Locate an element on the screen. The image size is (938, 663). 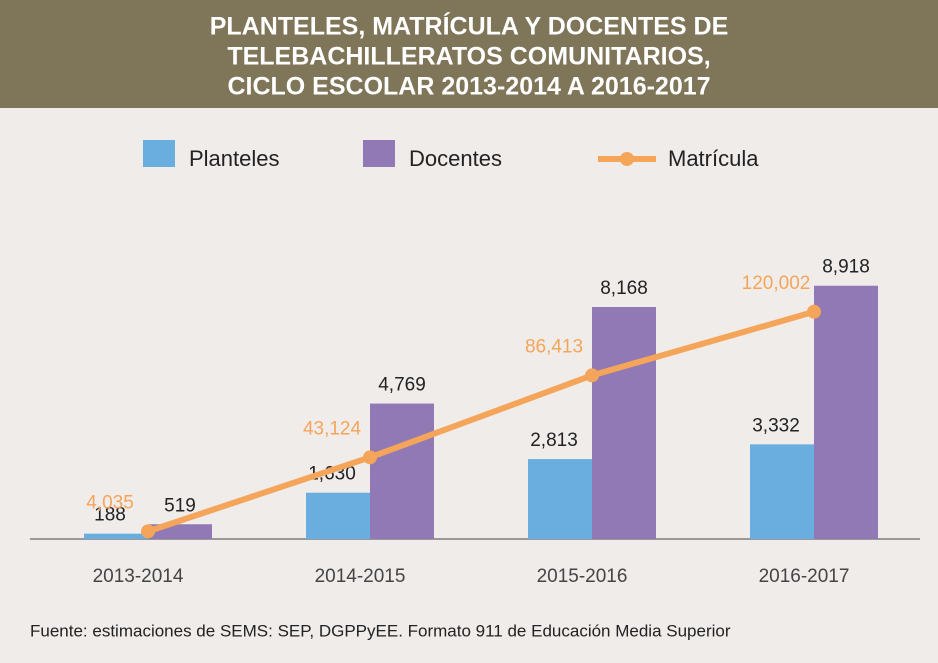
legend-label: Matrícula is located at coordinates (713, 158).